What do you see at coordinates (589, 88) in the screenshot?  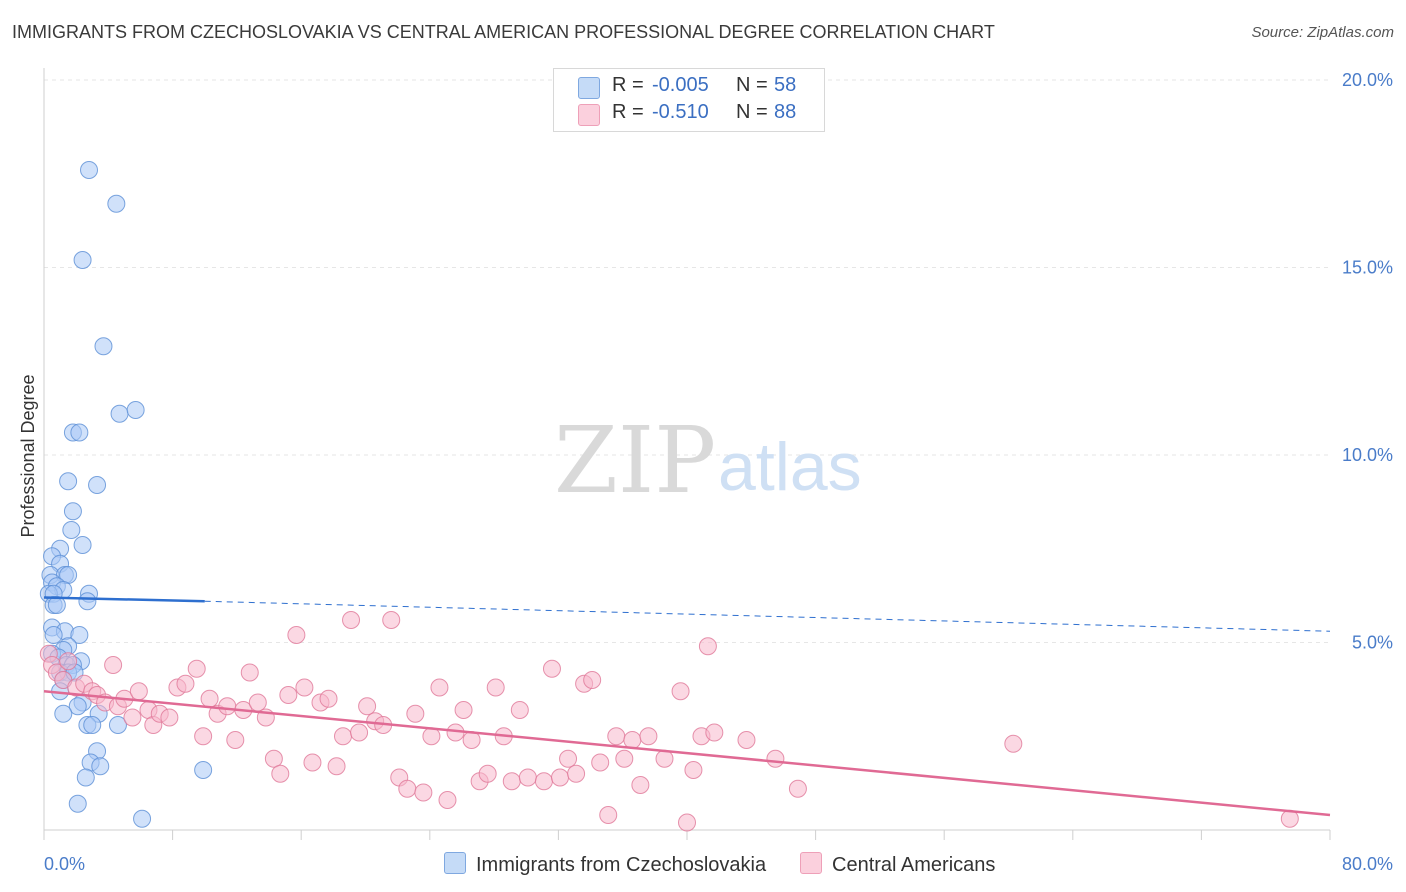 I see `legend-swatch-blue` at bounding box center [589, 88].